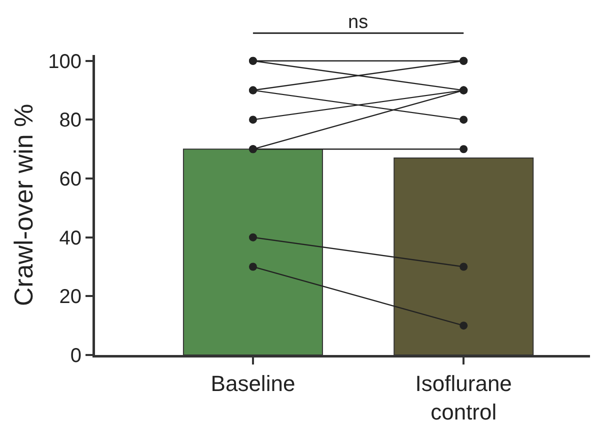  Describe the element at coordinates (70, 121) in the screenshot. I see `y-tick-label: 80` at that location.